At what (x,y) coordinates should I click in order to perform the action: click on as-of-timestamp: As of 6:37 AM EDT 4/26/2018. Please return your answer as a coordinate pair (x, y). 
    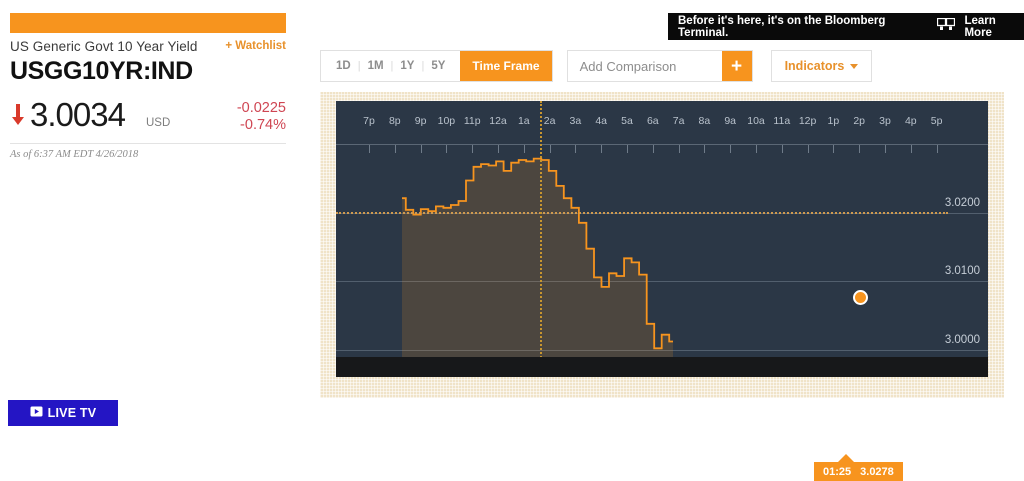
    Looking at the image, I should click on (74, 154).